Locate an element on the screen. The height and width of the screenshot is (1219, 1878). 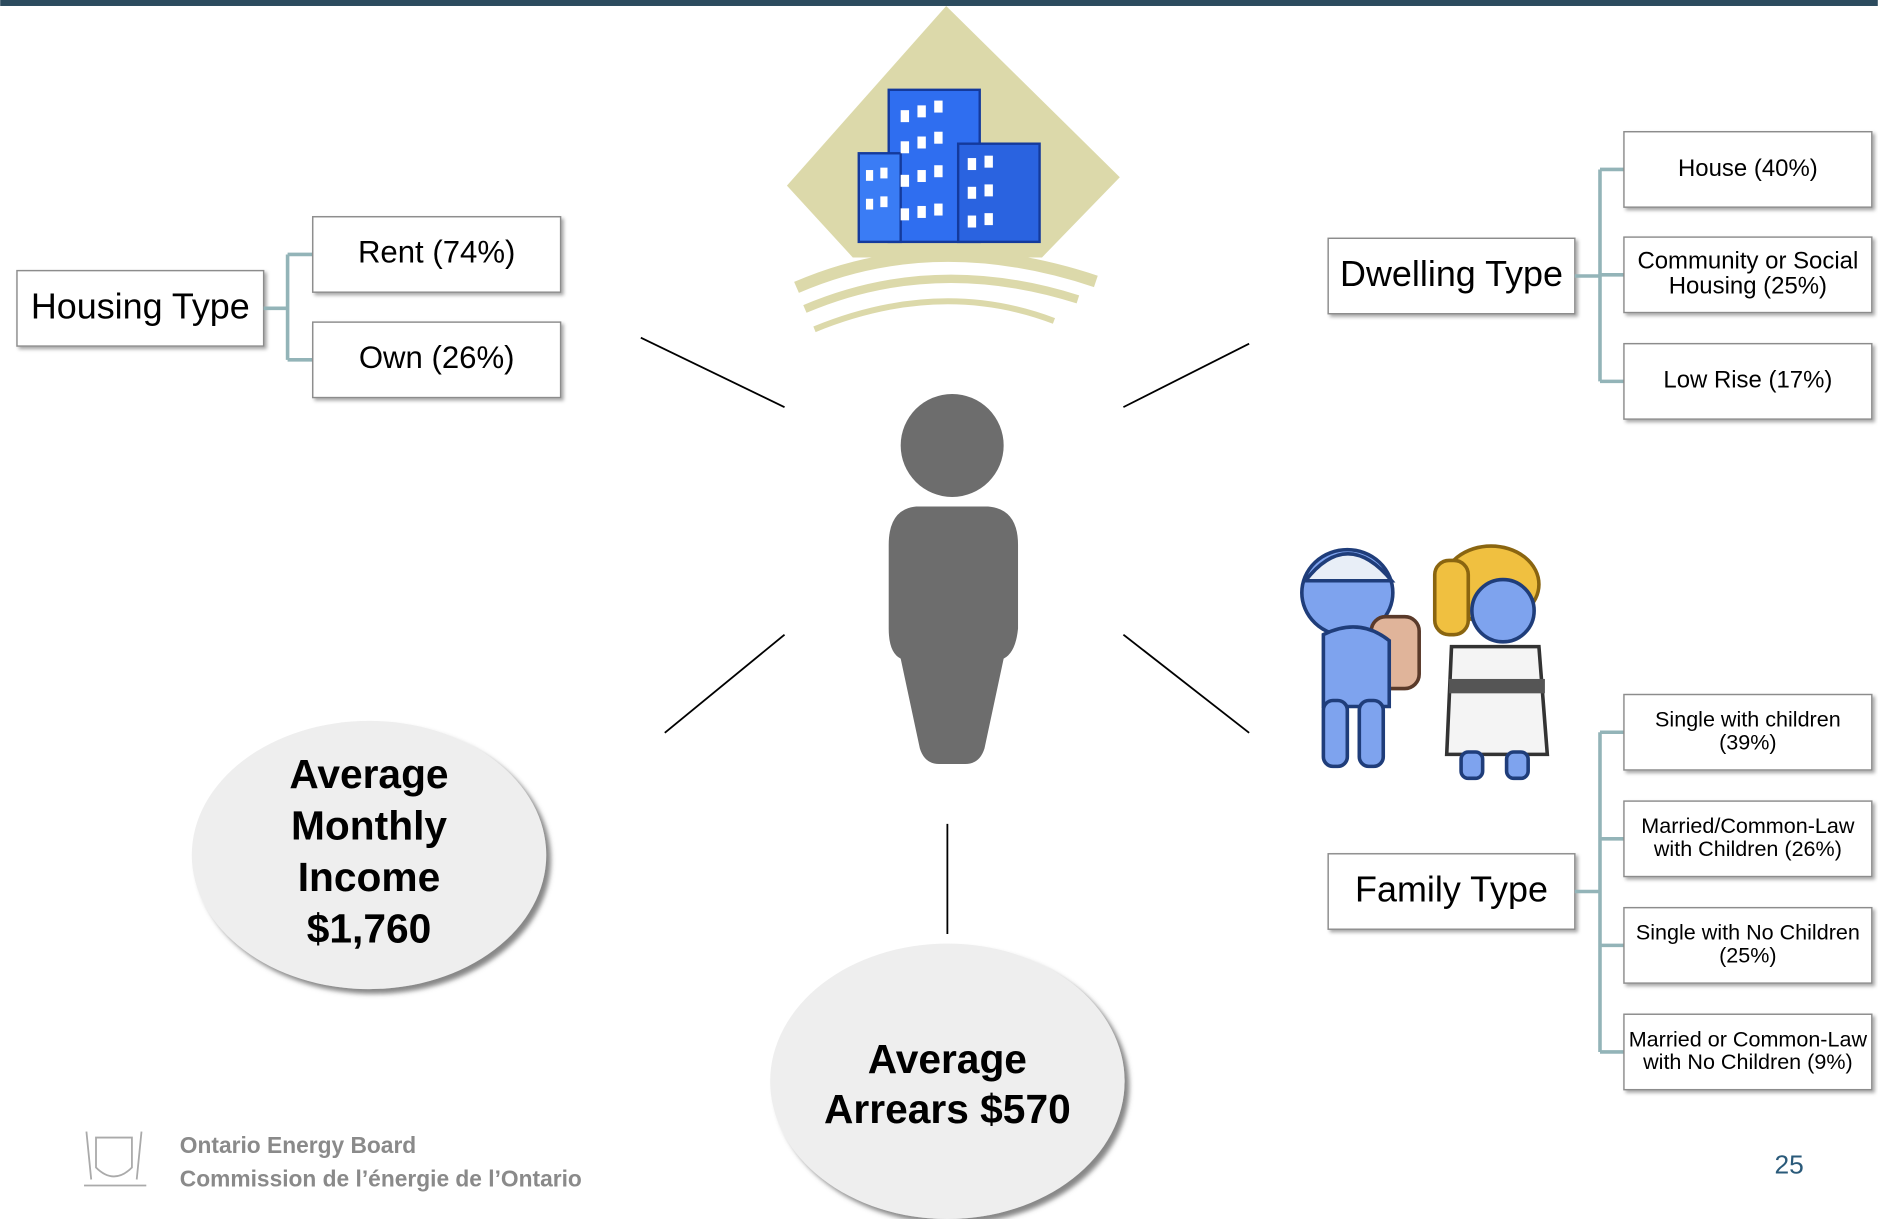
item-label: Housing (25%) is located at coordinates (1748, 286).